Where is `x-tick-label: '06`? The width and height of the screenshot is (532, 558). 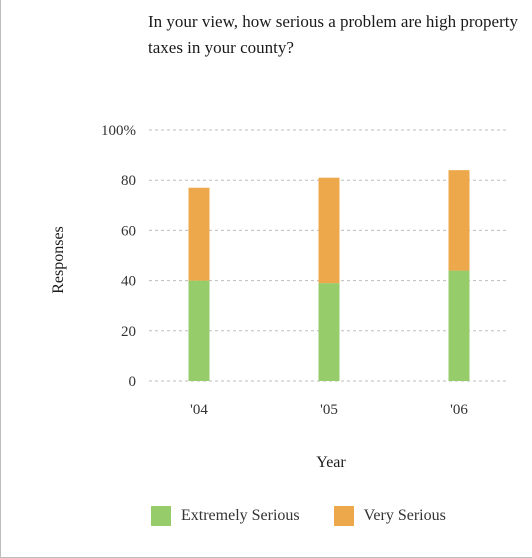
x-tick-label: '06 is located at coordinates (459, 410).